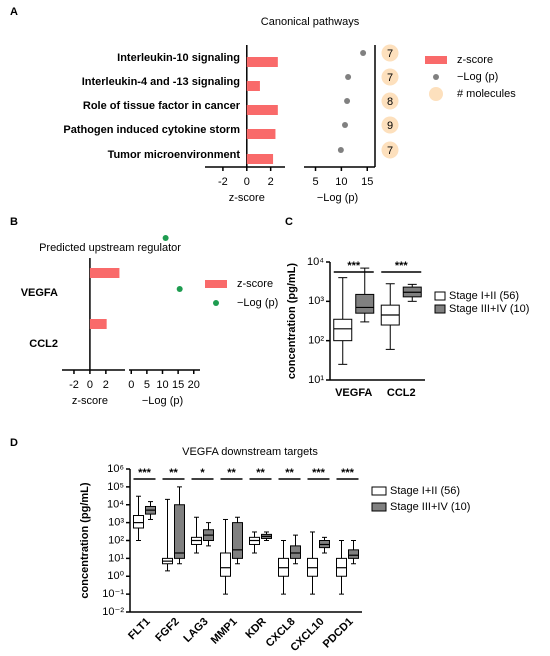 This screenshot has height=656, width=550. I want to click on x2-tick-label: 20, so click(194, 385).